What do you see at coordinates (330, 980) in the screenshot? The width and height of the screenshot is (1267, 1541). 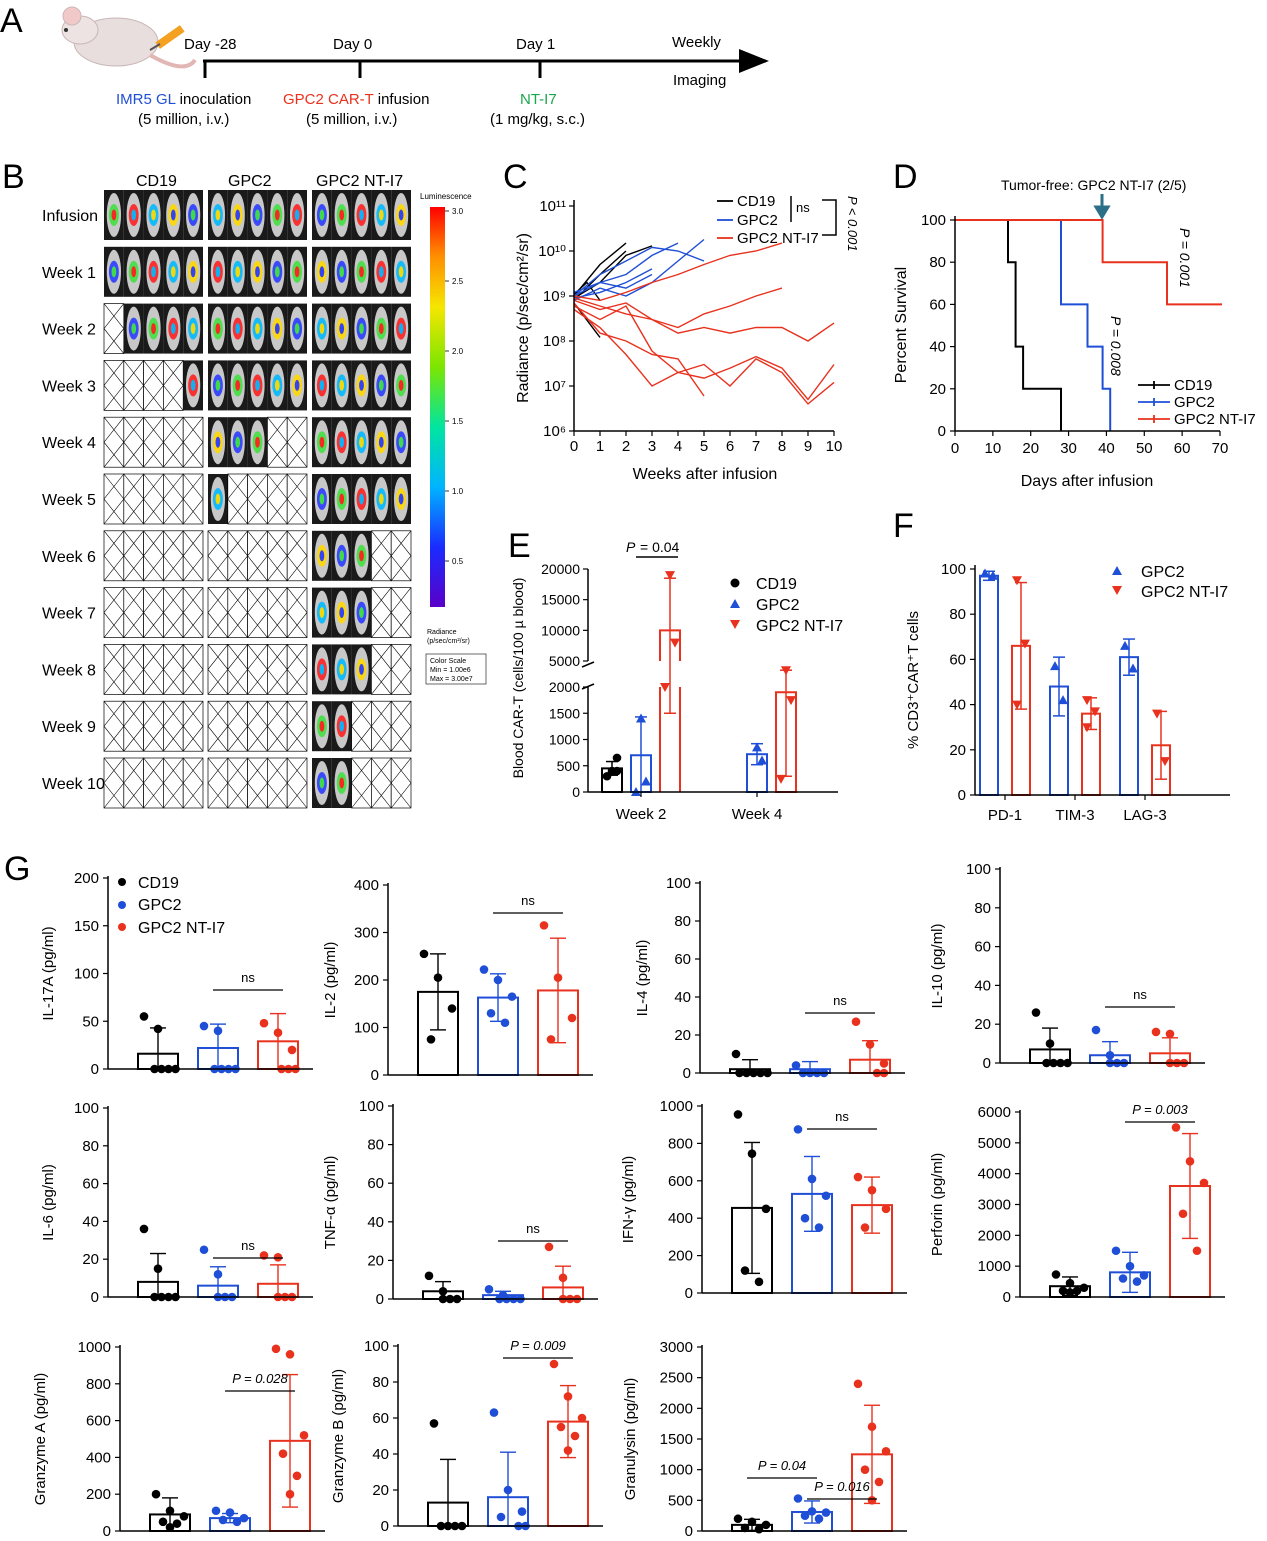 I see `cytokine-ylabel: IL-2 (pg/ml)` at bounding box center [330, 980].